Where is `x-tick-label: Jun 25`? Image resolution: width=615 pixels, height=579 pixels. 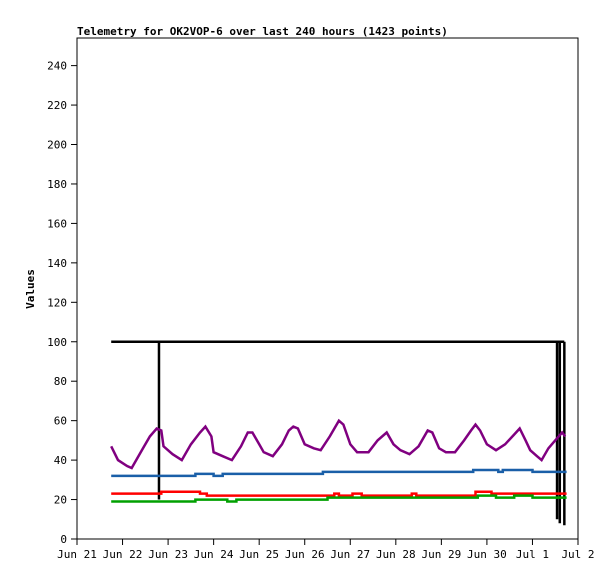 x-tick-label: Jun 25 is located at coordinates (259, 554).